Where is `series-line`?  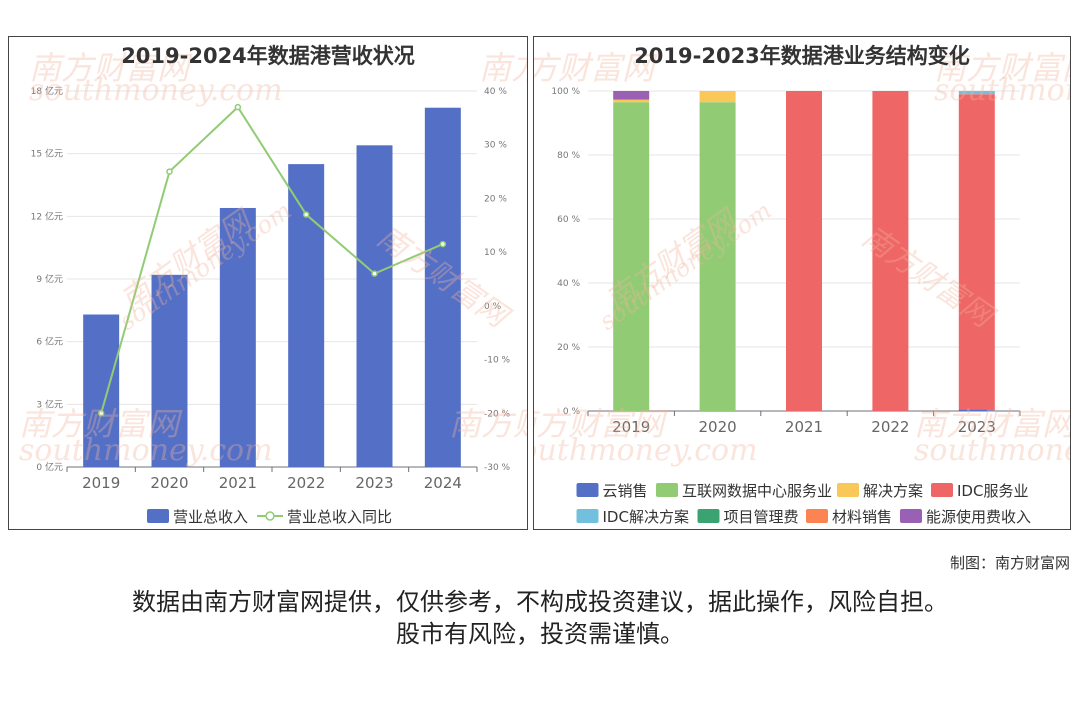 series-line is located at coordinates (272, 259).